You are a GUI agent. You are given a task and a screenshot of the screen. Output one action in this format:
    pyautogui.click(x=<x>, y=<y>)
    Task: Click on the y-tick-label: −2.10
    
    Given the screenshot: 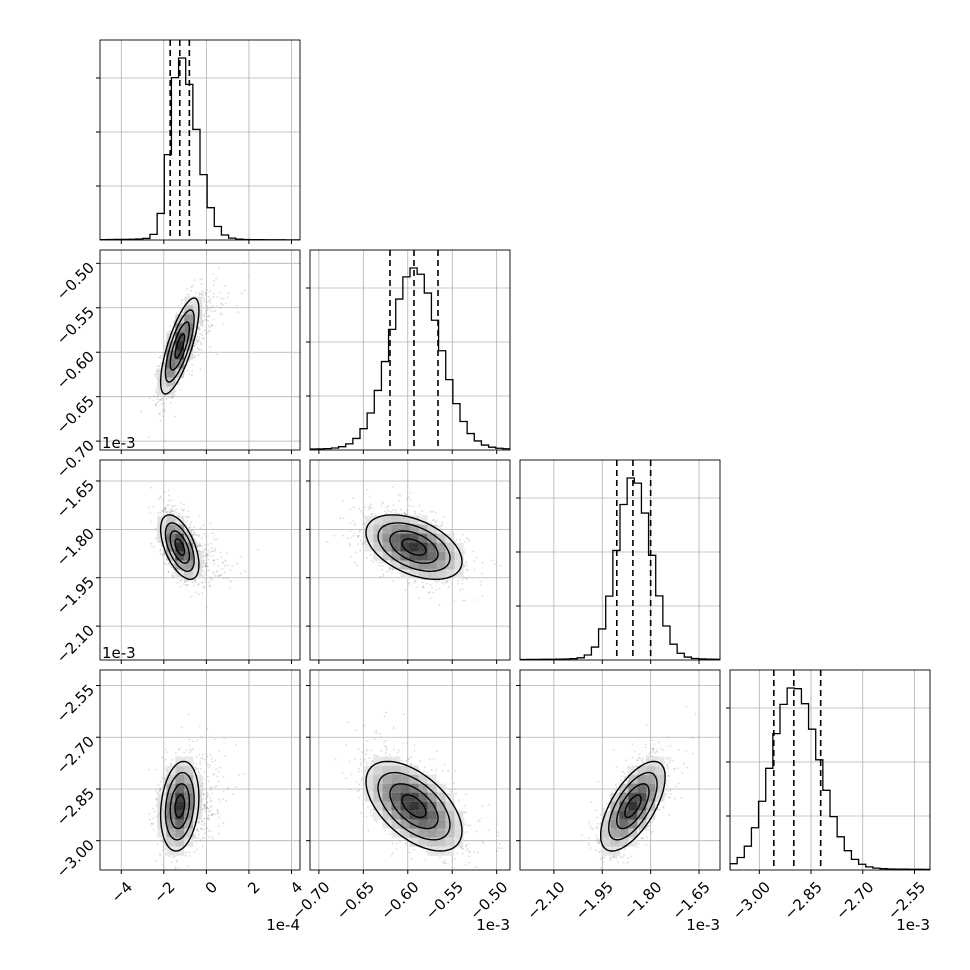 What is the action you would take?
    pyautogui.click(x=75, y=643)
    